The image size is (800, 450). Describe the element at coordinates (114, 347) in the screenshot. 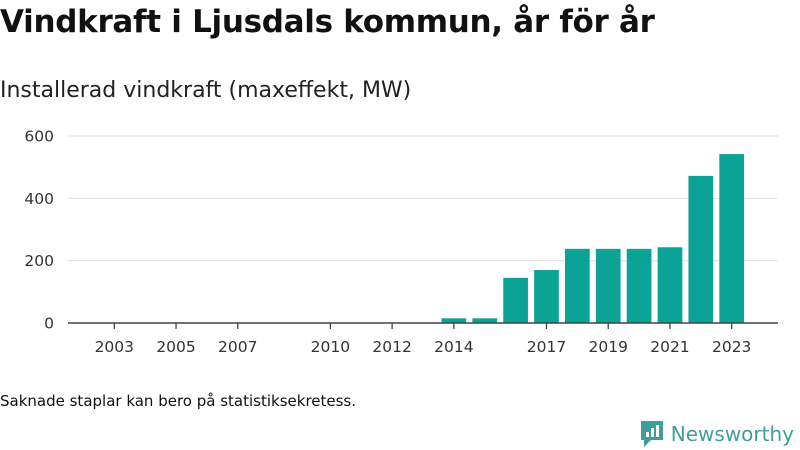

I see `x-tick-label-2003: 2003` at that location.